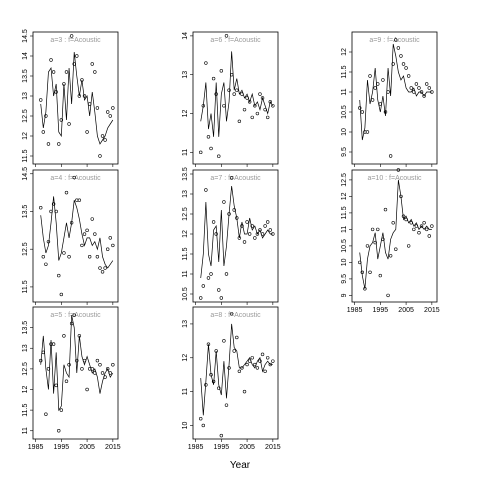 Image resolution: width=480 pixels, height=485 pixels. Describe the element at coordinates (185, 273) in the screenshot. I see `y-tick-label: 11` at that location.